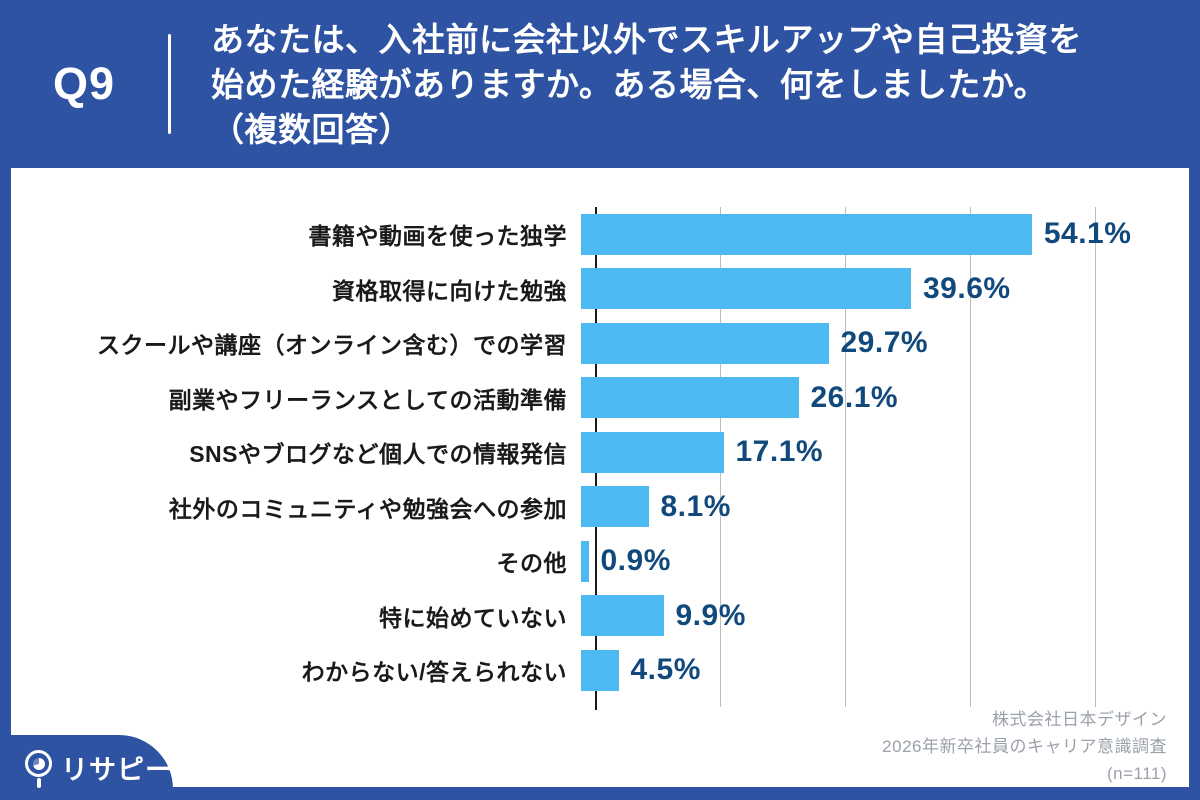 The width and height of the screenshot is (1200, 800). I want to click on category-label: 副業やフリーランスとしての活動準備, so click(367, 399).